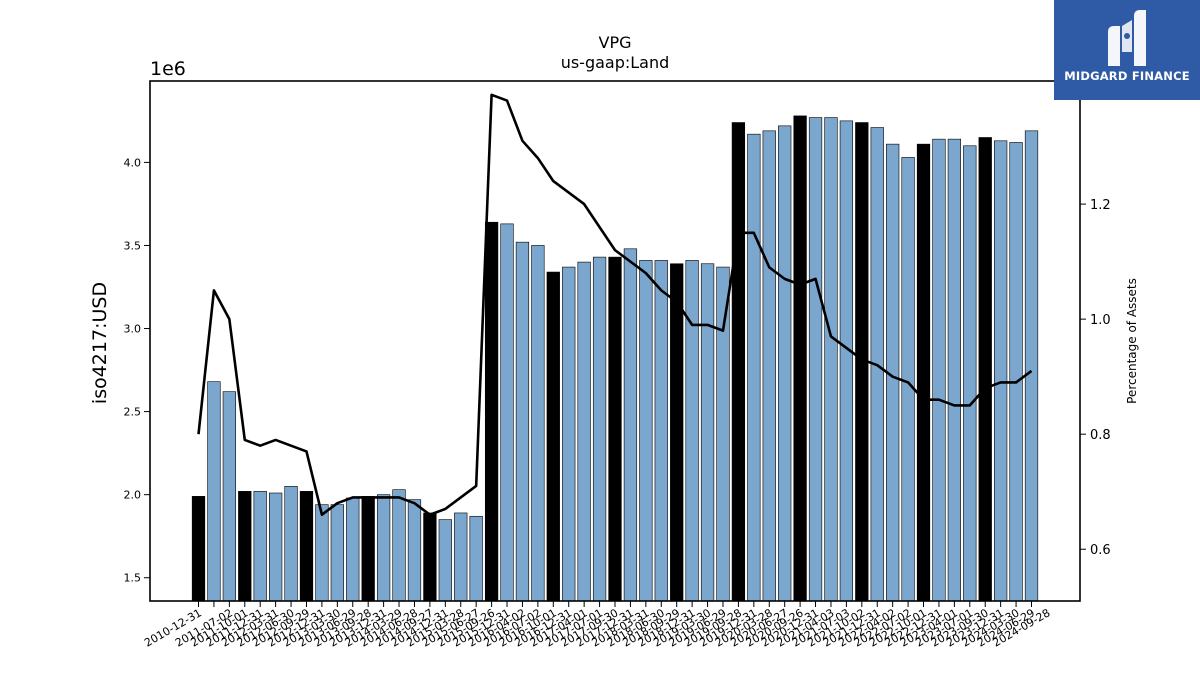 The image size is (1200, 675). What do you see at coordinates (1100, 550) in the screenshot?
I see `y2-tick-label: 0.6` at bounding box center [1100, 550].